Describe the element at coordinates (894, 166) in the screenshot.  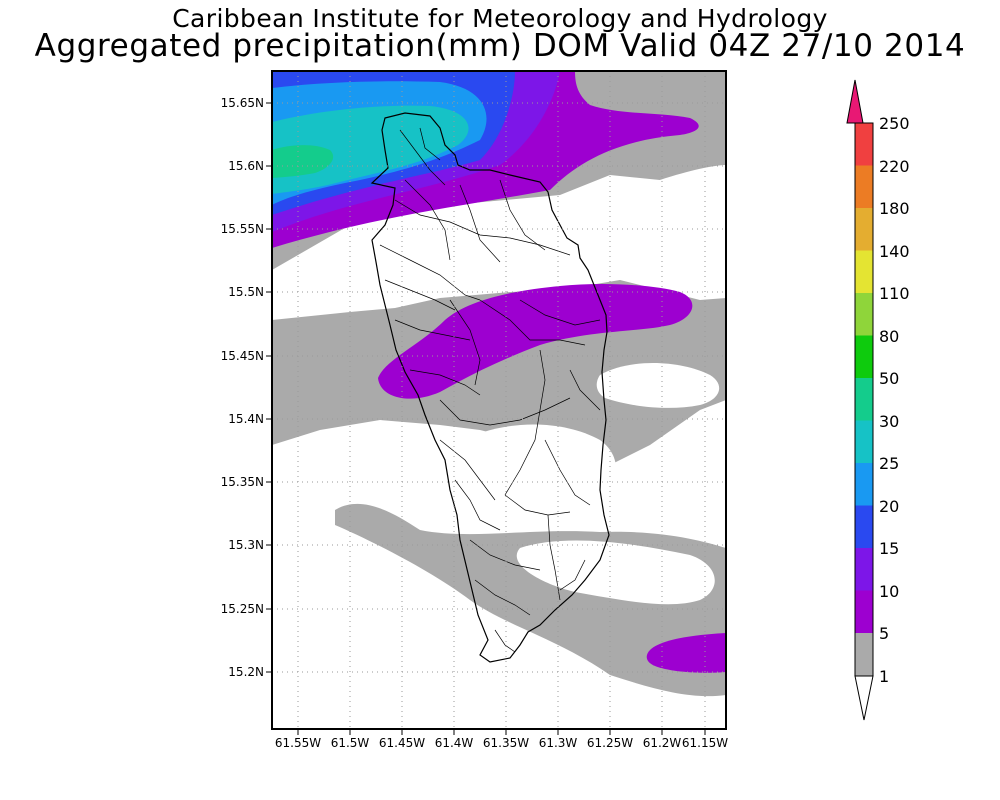
I see `colorbar-level-label: 220` at that location.